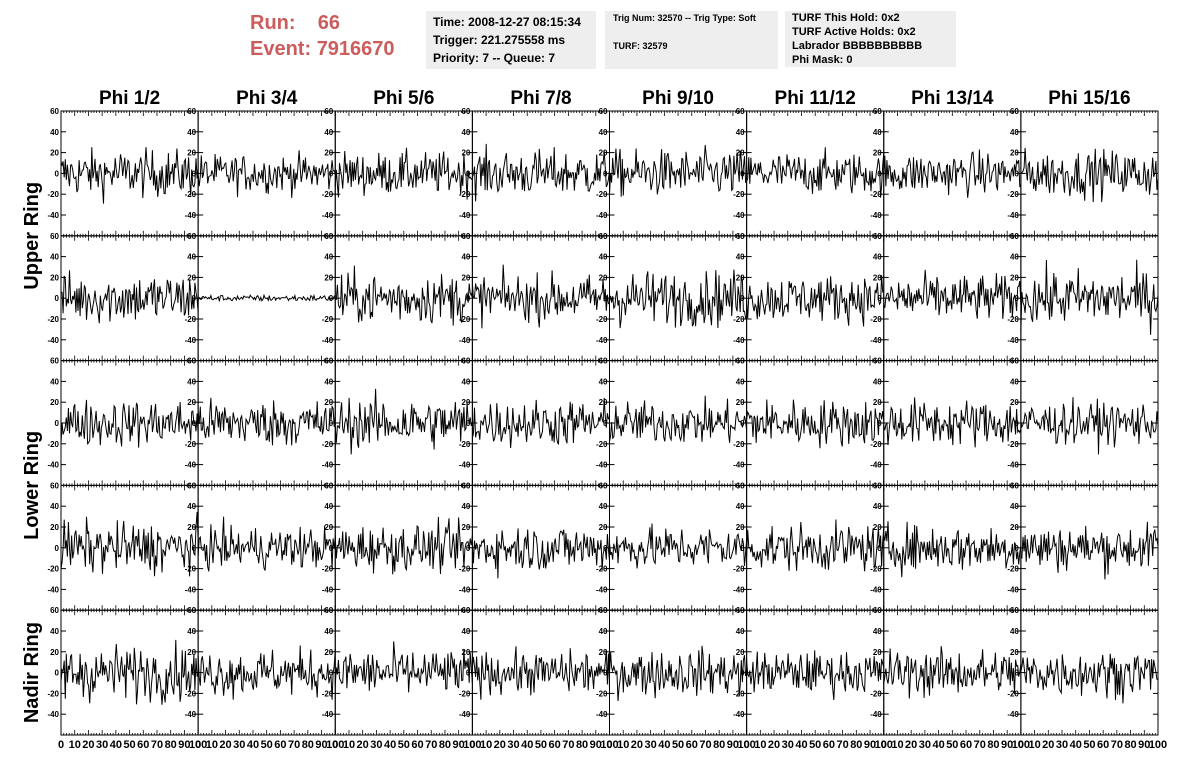 This screenshot has height=772, width=1196. What do you see at coordinates (507, 22) in the screenshot?
I see `time-text: Time: 2008-12-27 08:15:34` at bounding box center [507, 22].